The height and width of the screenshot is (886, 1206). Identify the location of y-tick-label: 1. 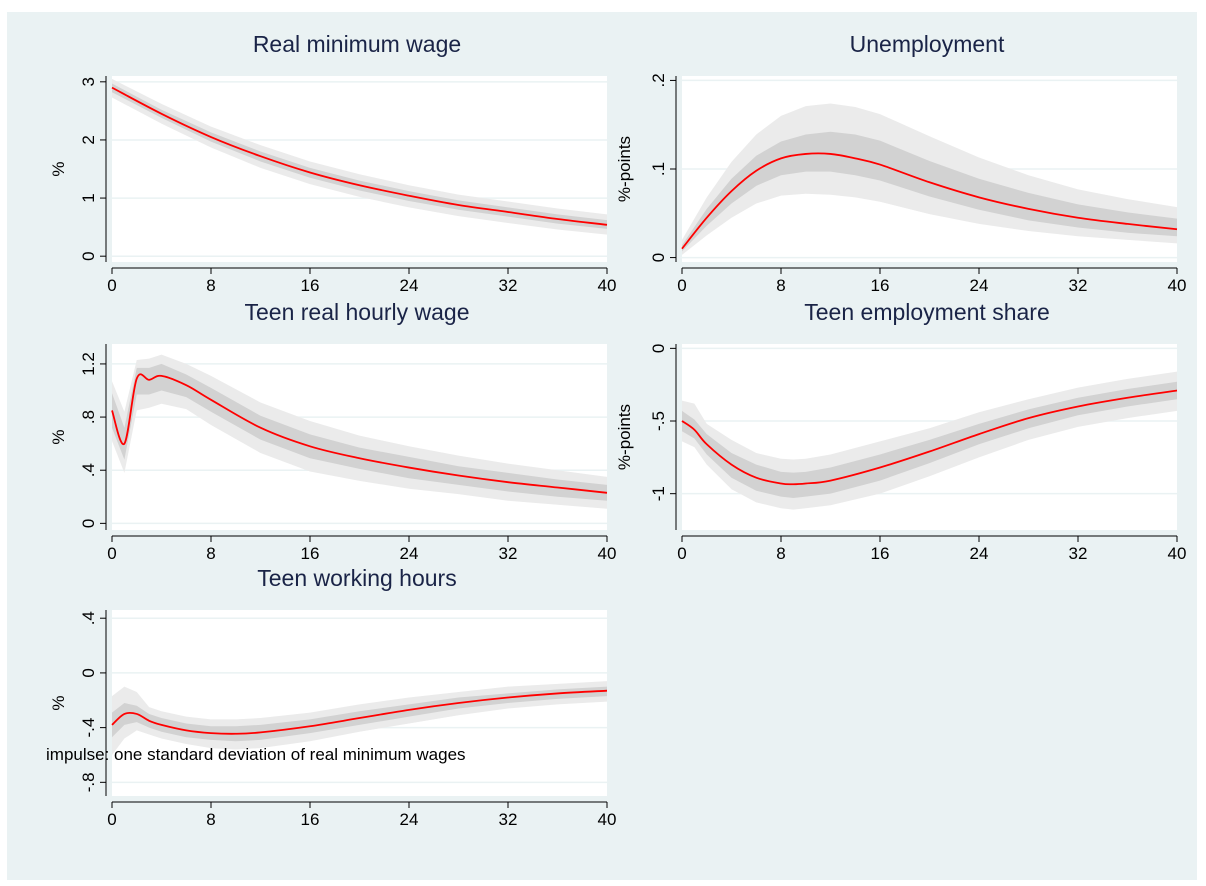
(88, 197).